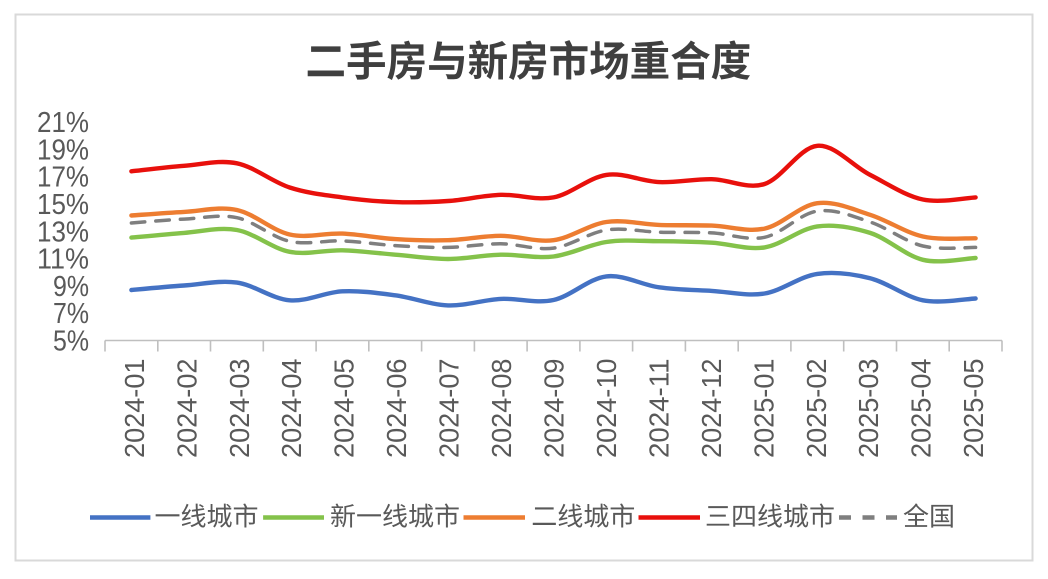  What do you see at coordinates (71, 314) in the screenshot?
I see `svg-text: 7%` at bounding box center [71, 314].